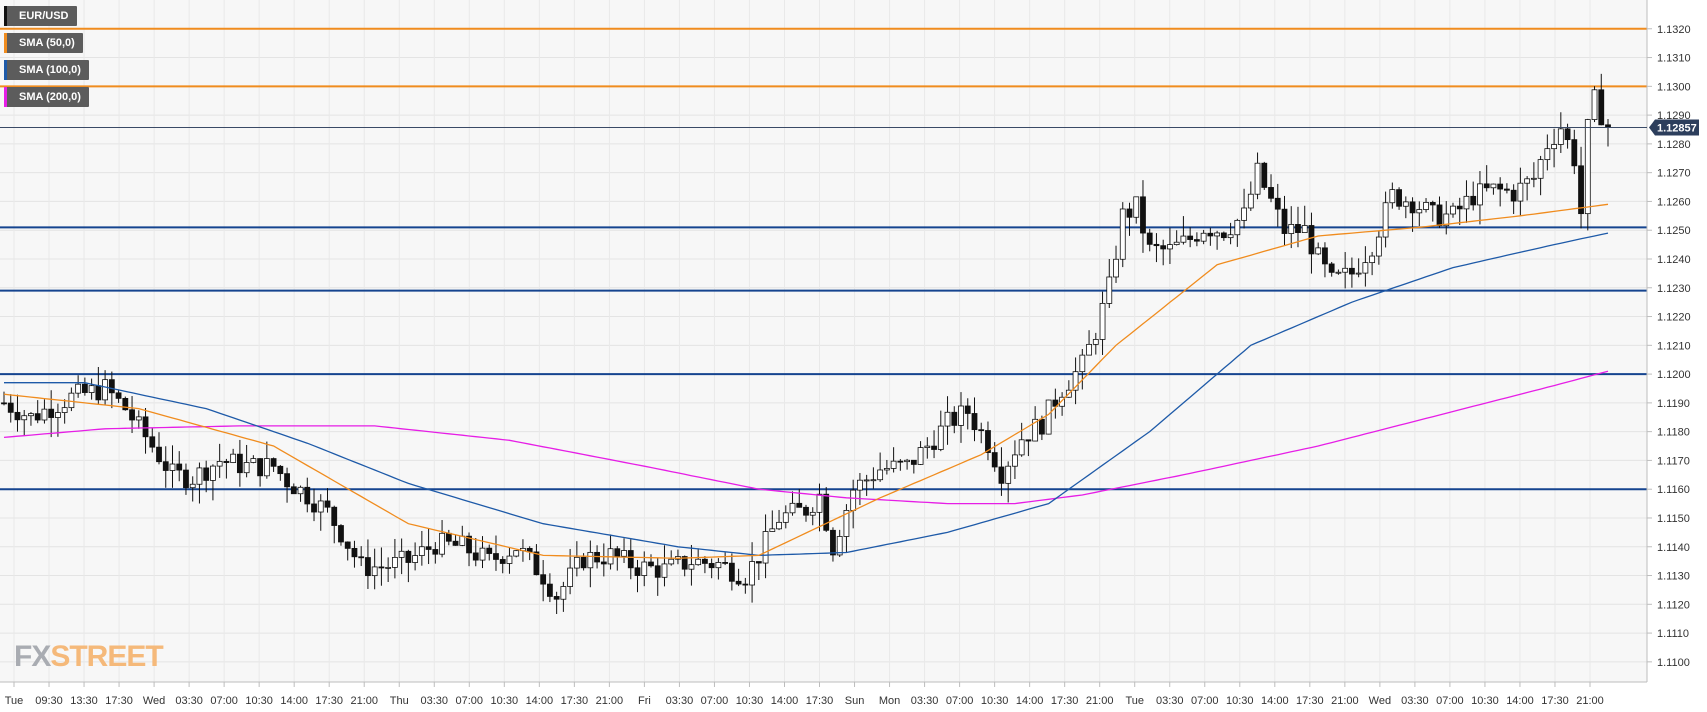 Image resolution: width=1707 pixels, height=712 pixels. What do you see at coordinates (1674, 127) in the screenshot?
I see `price-tag-background` at bounding box center [1674, 127].